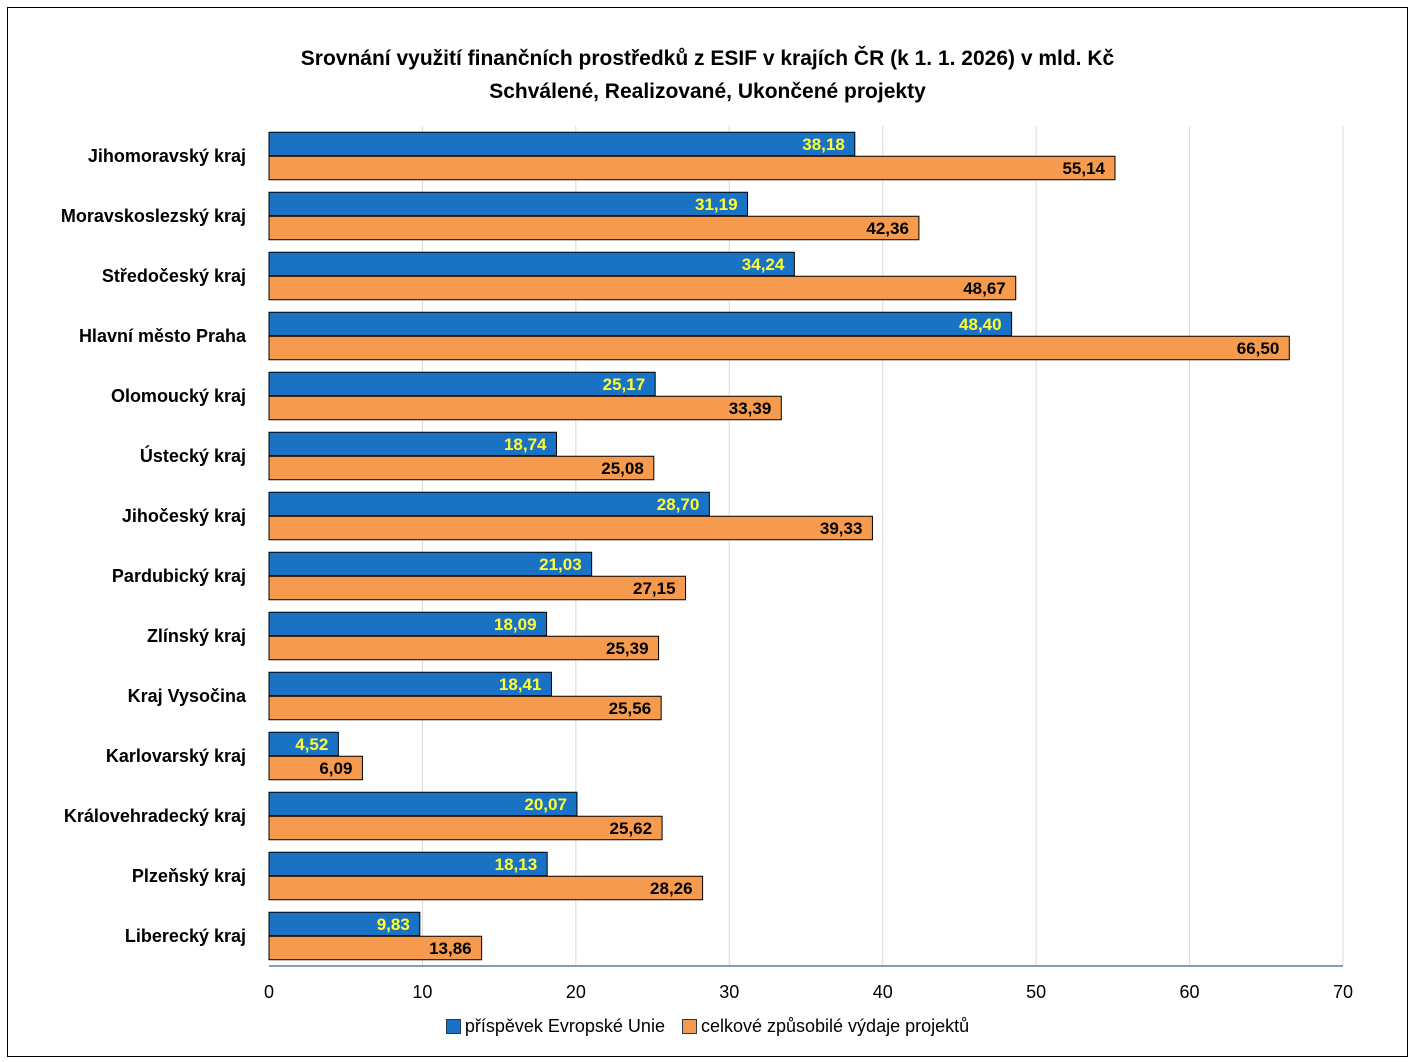 The image size is (1415, 1062). What do you see at coordinates (560, 564) in the screenshot?
I see `data-label-eu-7: 21,03` at bounding box center [560, 564].